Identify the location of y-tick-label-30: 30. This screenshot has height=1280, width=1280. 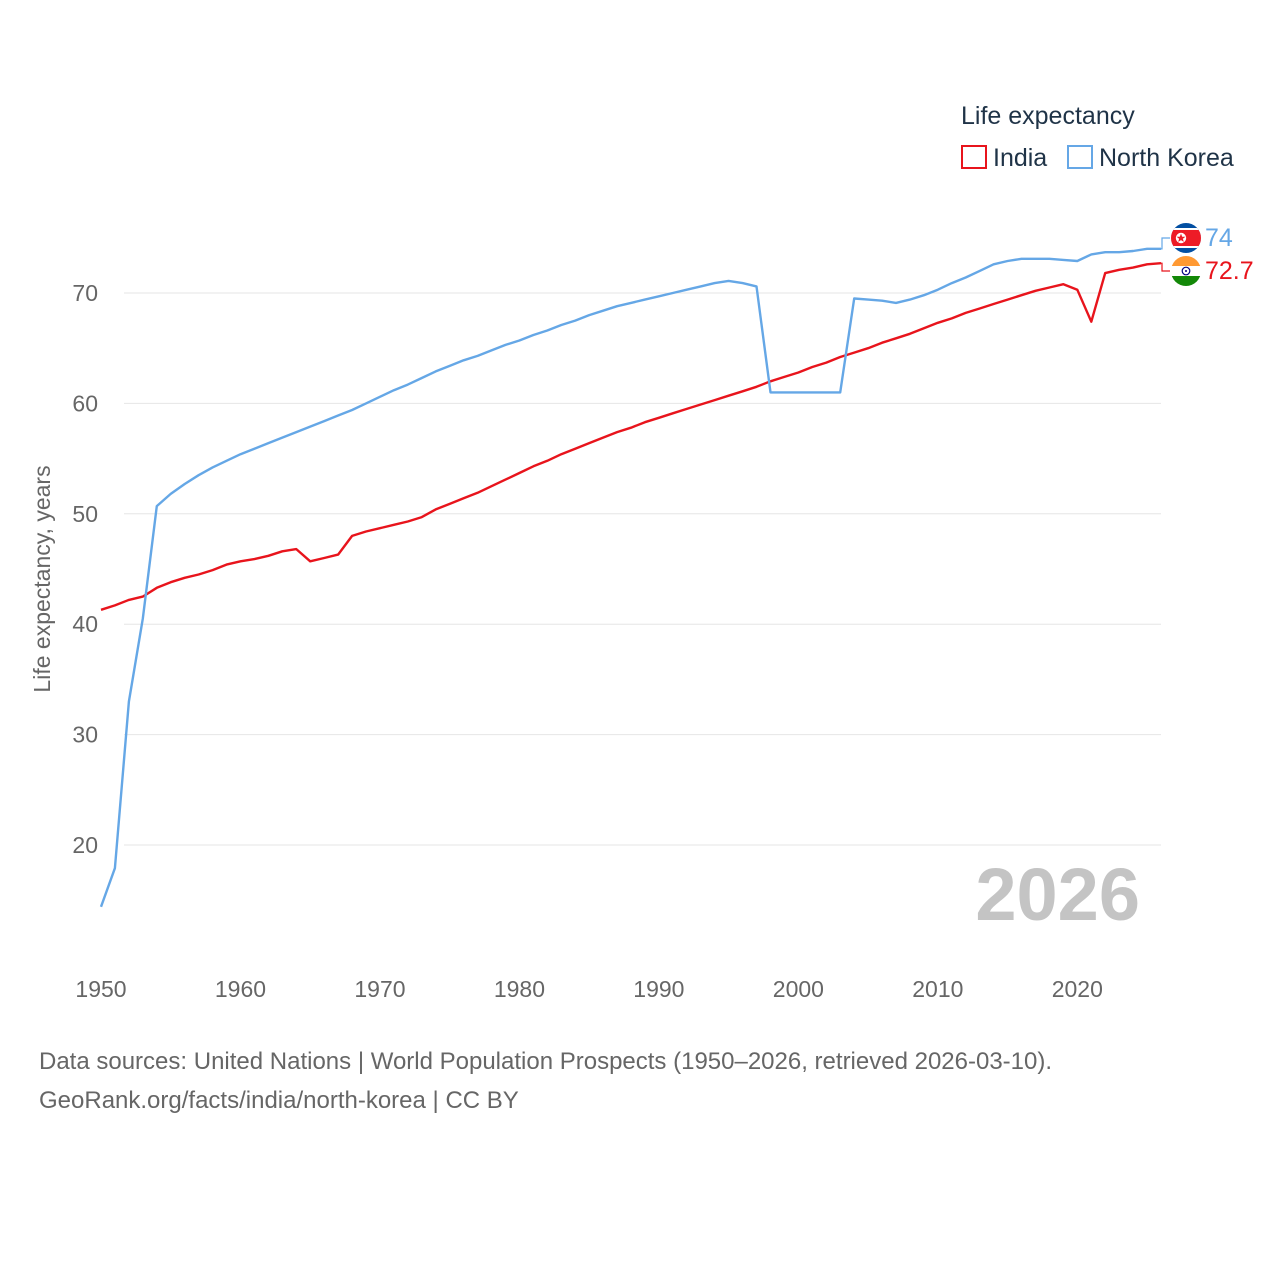
(85, 735).